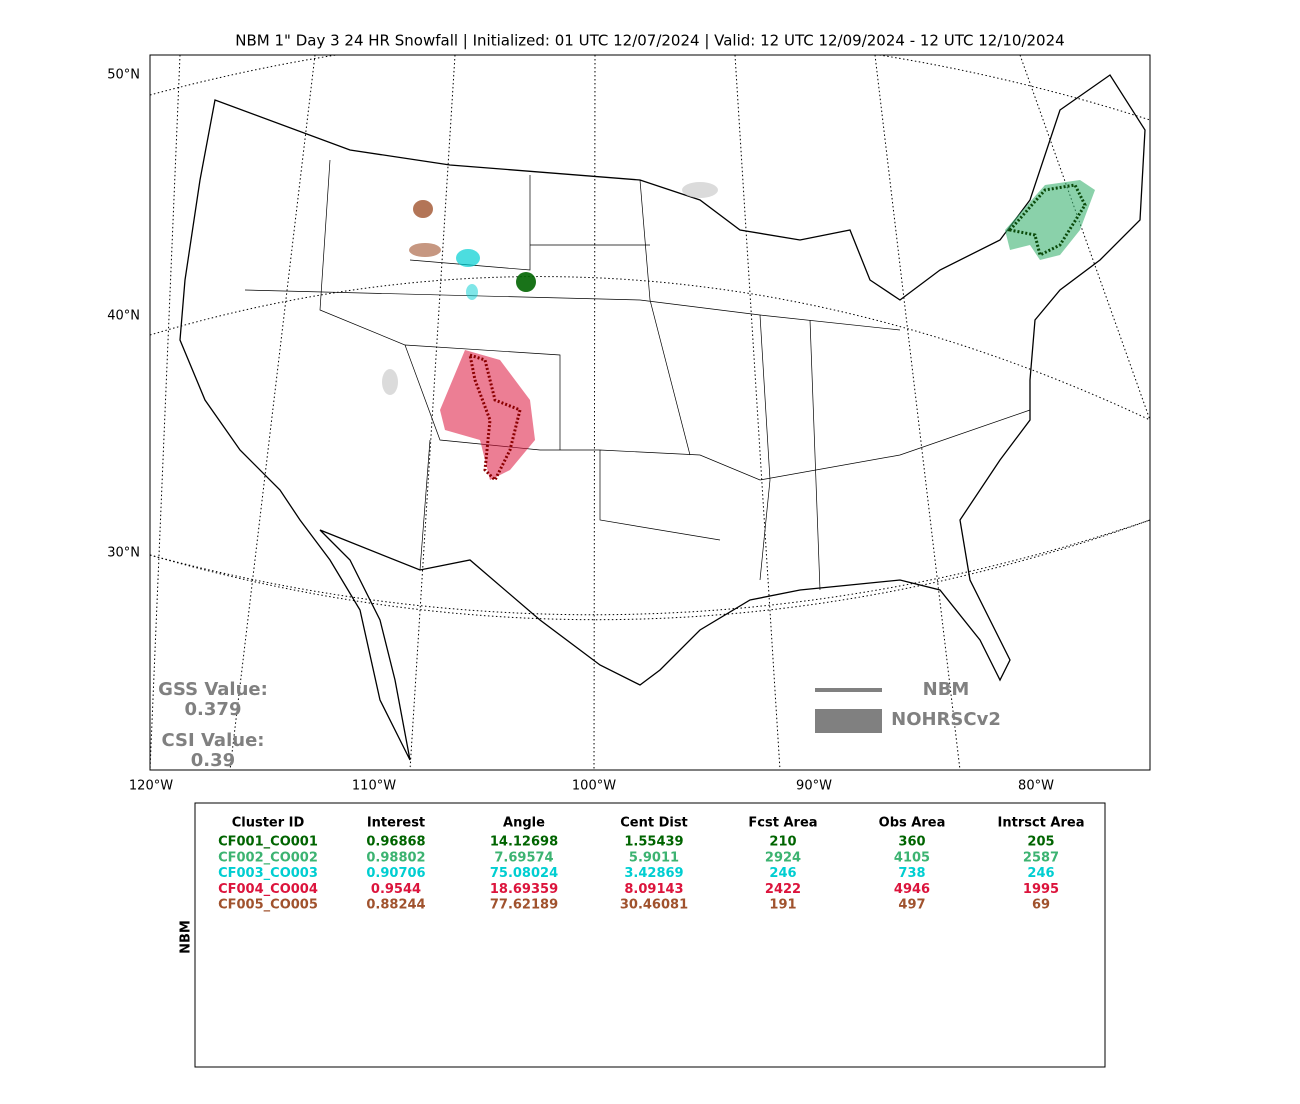 This screenshot has width=1300, height=1104. Describe the element at coordinates (848, 721) in the screenshot. I see `legend-swatch` at that location.